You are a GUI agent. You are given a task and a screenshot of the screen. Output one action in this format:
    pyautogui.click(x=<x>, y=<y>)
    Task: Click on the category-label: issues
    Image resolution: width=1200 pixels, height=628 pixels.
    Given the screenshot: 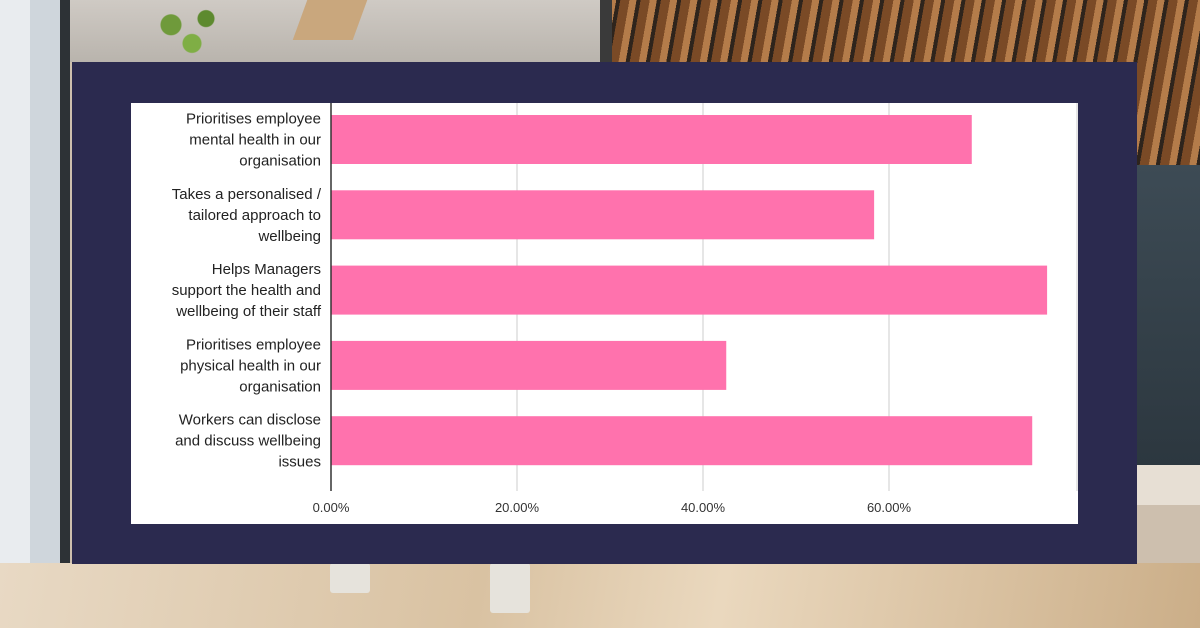 What is the action you would take?
    pyautogui.click(x=299, y=462)
    